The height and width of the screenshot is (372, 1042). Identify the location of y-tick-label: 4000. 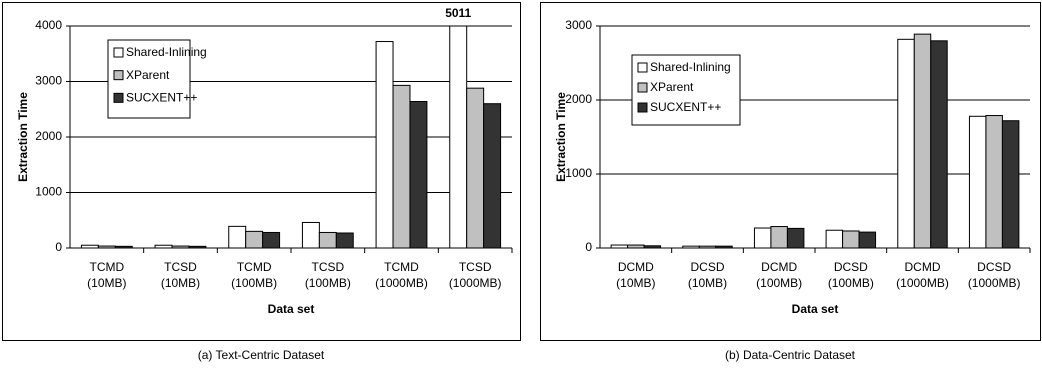
(48, 25).